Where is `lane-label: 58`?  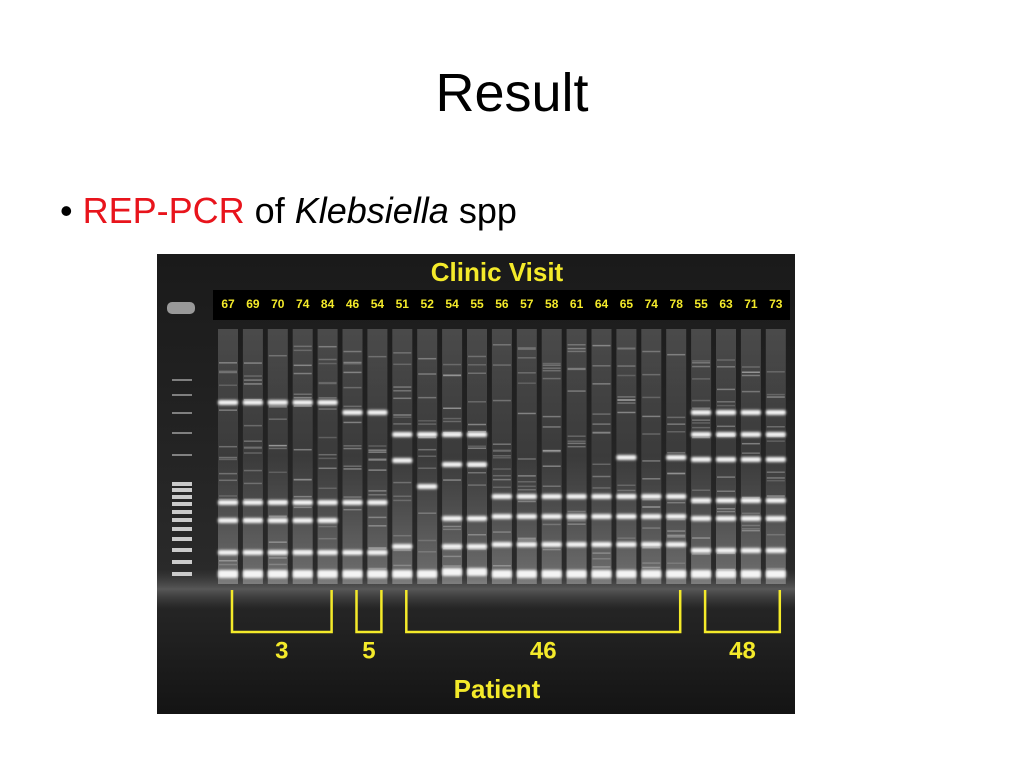 lane-label: 58 is located at coordinates (552, 304).